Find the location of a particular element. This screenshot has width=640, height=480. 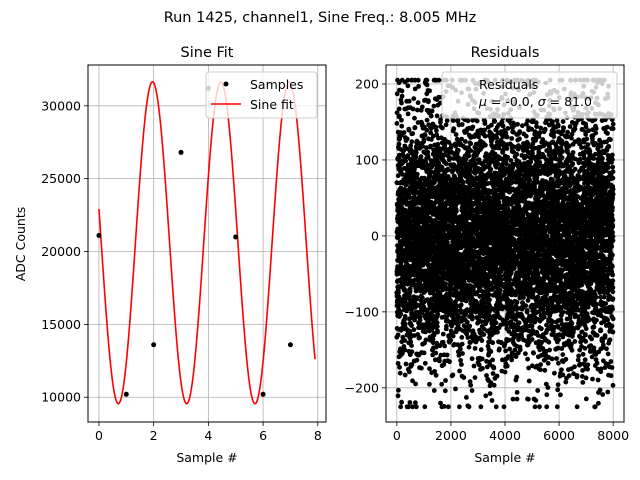

sine-fit-x-tick-label: 2 is located at coordinates (154, 435).